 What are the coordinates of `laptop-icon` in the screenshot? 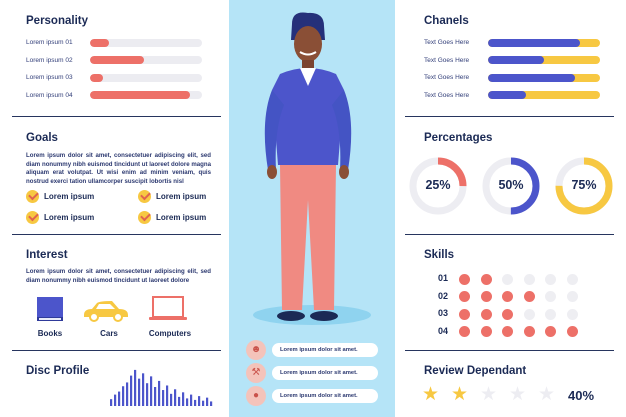 It's located at (168, 309).